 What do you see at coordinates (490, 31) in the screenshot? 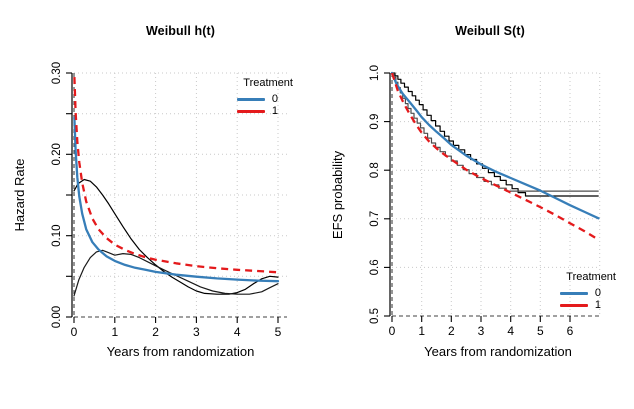
I see `right-panel-title: Weibull S(t)` at bounding box center [490, 31].